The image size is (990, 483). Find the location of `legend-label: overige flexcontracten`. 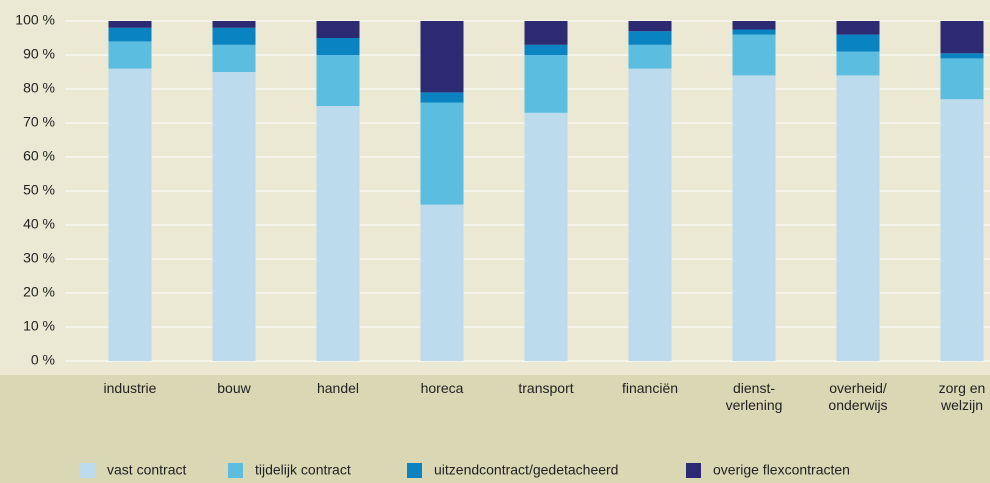

legend-label: overige flexcontracten is located at coordinates (781, 470).